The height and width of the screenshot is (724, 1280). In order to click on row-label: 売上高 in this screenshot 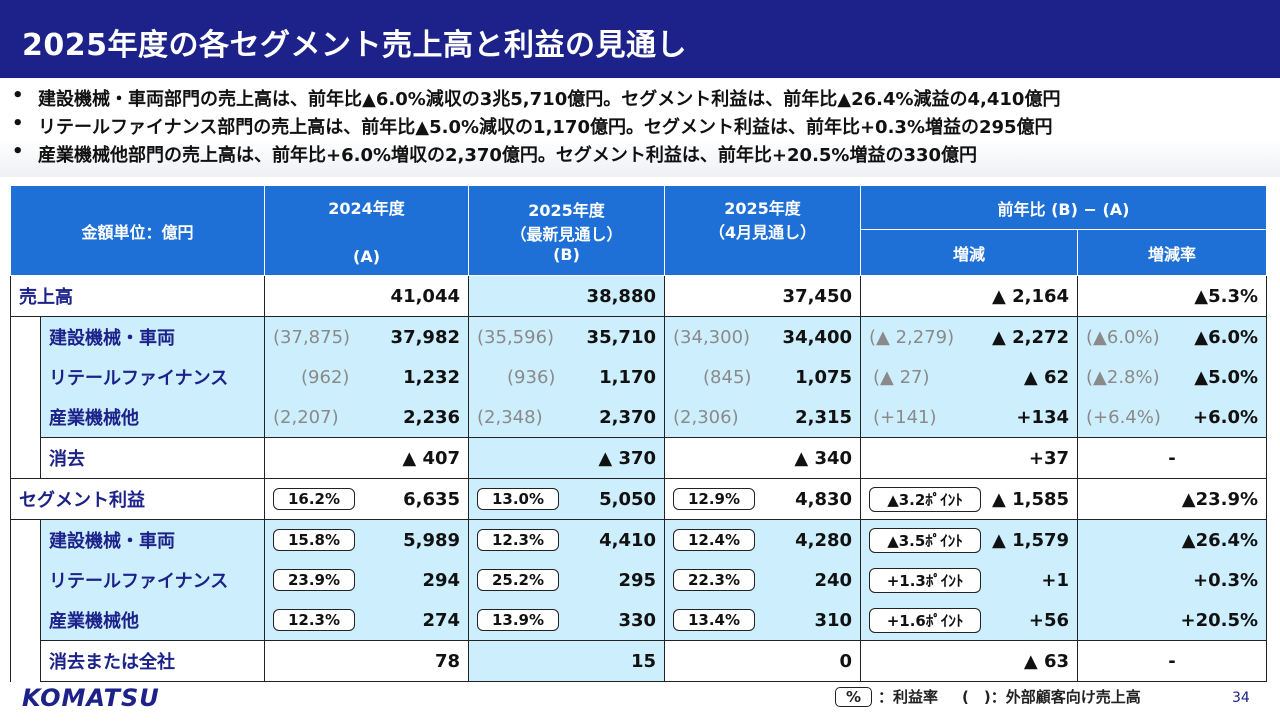, I will do `click(137, 296)`.